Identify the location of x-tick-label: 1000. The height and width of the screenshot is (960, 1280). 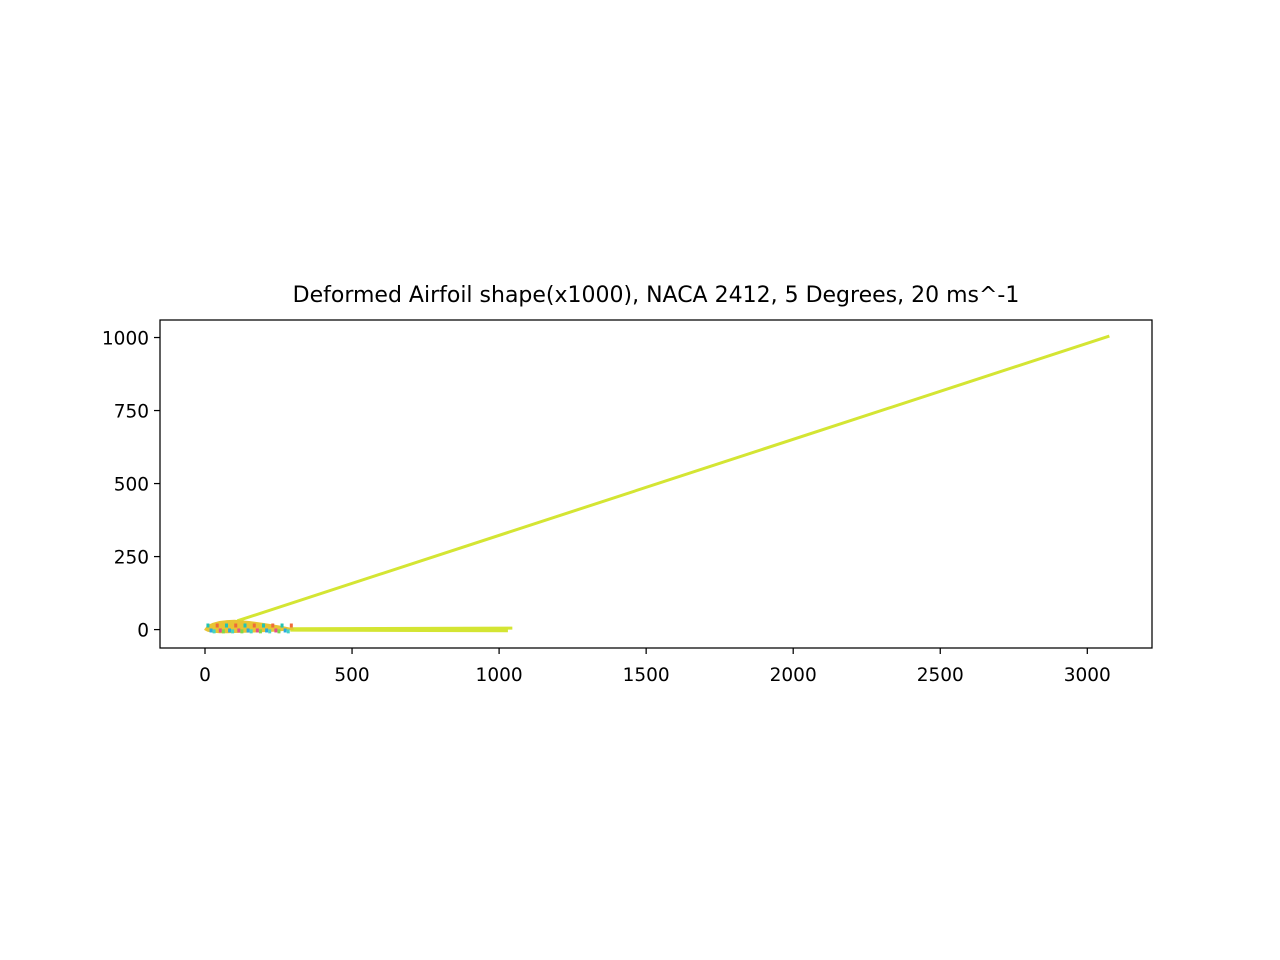
(499, 675).